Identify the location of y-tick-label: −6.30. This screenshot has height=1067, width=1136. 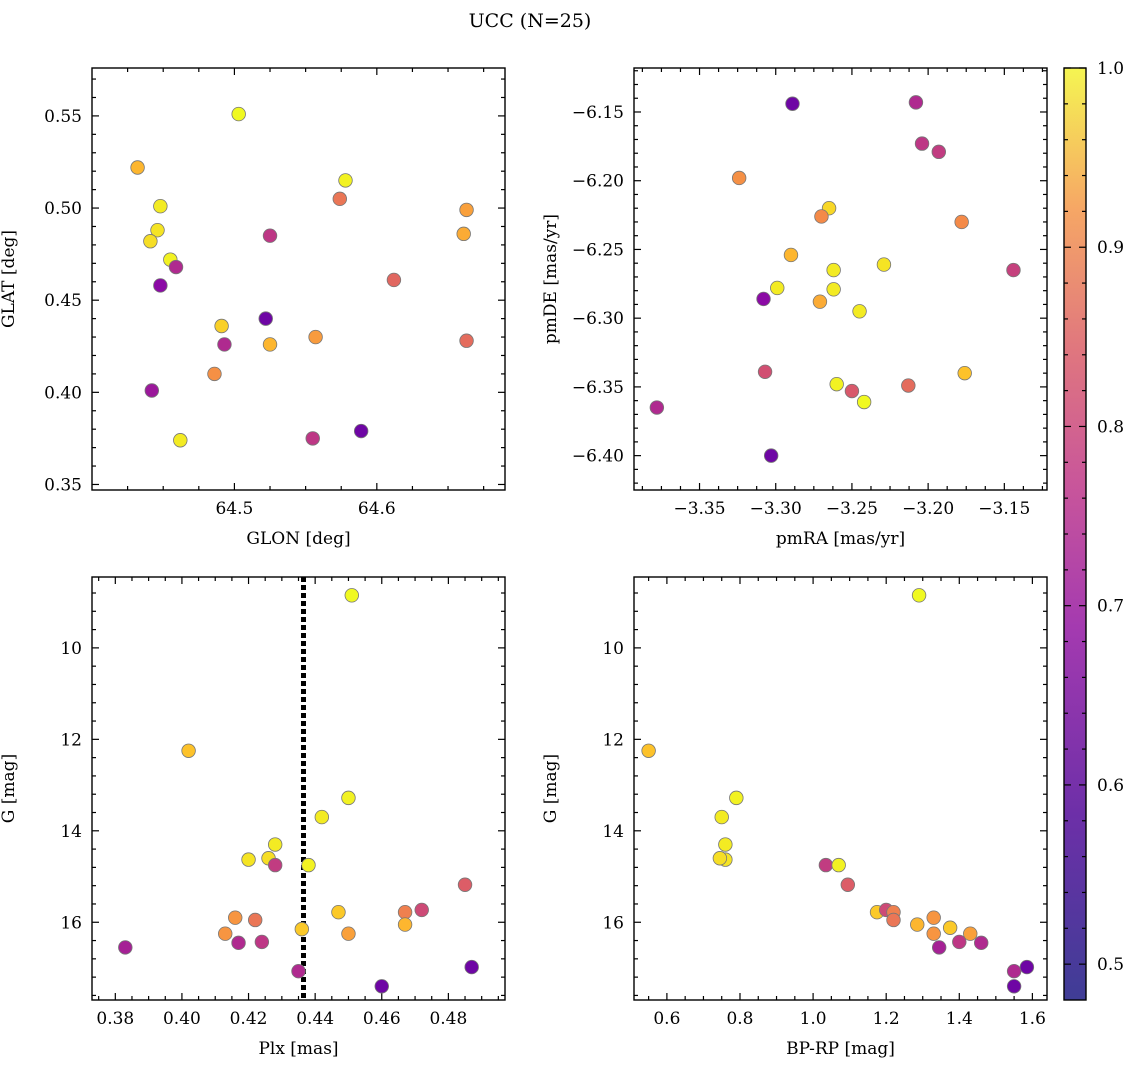
(598, 319).